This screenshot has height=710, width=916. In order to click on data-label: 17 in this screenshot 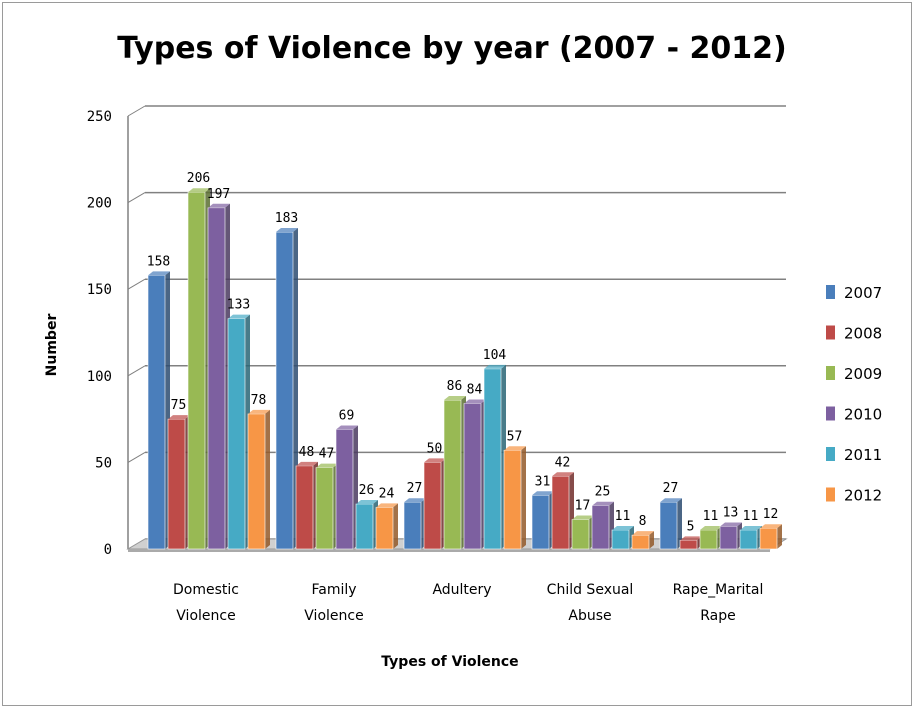, I will do `click(583, 506)`.